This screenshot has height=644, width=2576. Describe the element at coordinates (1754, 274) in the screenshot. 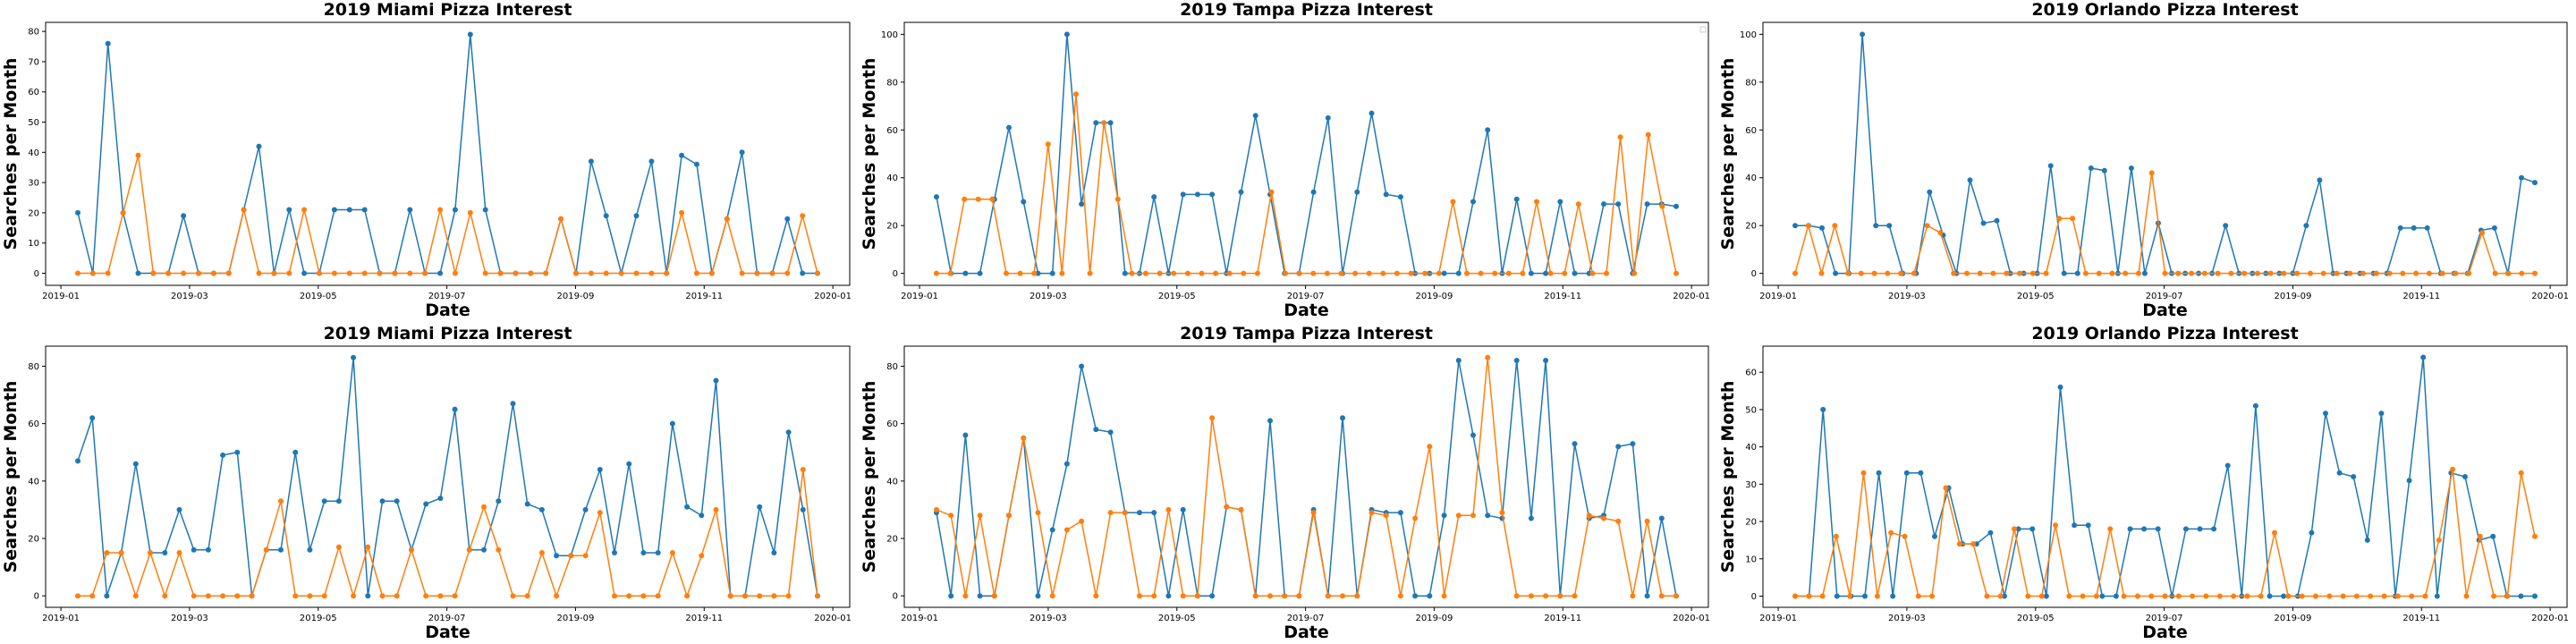

I see `y-tick-label: 0` at that location.